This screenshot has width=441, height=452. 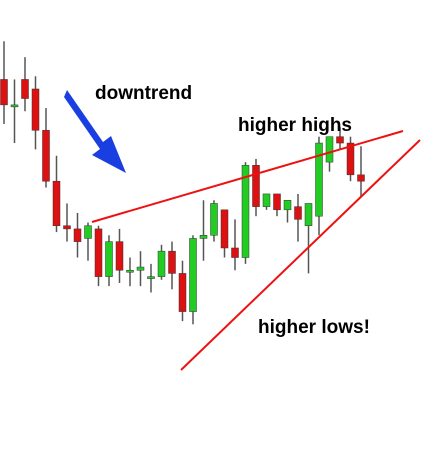 I want to click on downtrend-label: downtrend, so click(x=143, y=93).